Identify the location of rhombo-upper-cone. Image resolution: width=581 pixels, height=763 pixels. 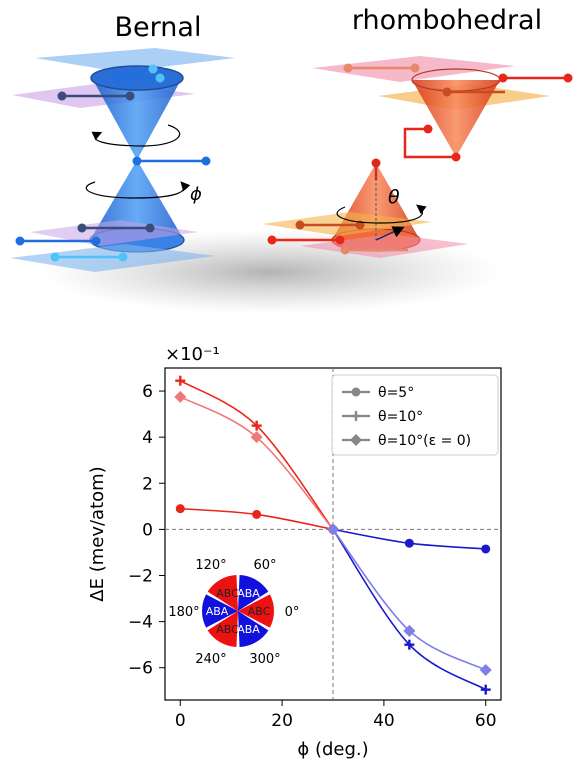
(456, 118).